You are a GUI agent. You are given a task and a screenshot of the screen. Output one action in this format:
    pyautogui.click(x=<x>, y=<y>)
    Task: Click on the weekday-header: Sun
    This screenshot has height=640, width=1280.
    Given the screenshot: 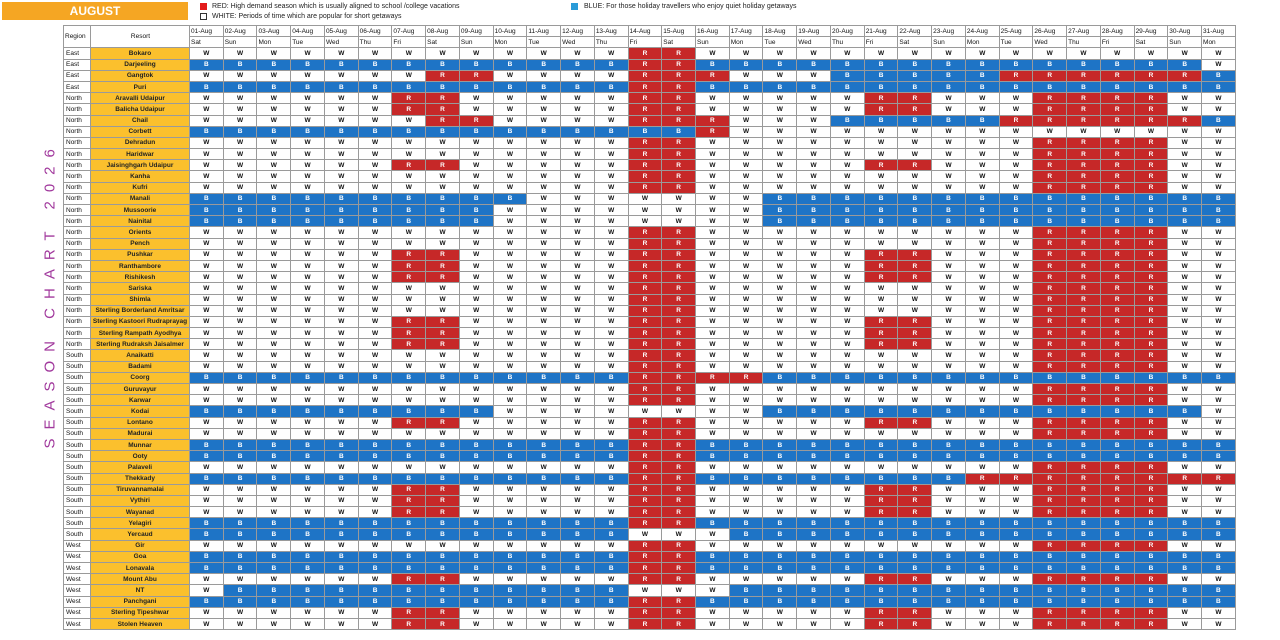 What is the action you would take?
    pyautogui.click(x=476, y=42)
    